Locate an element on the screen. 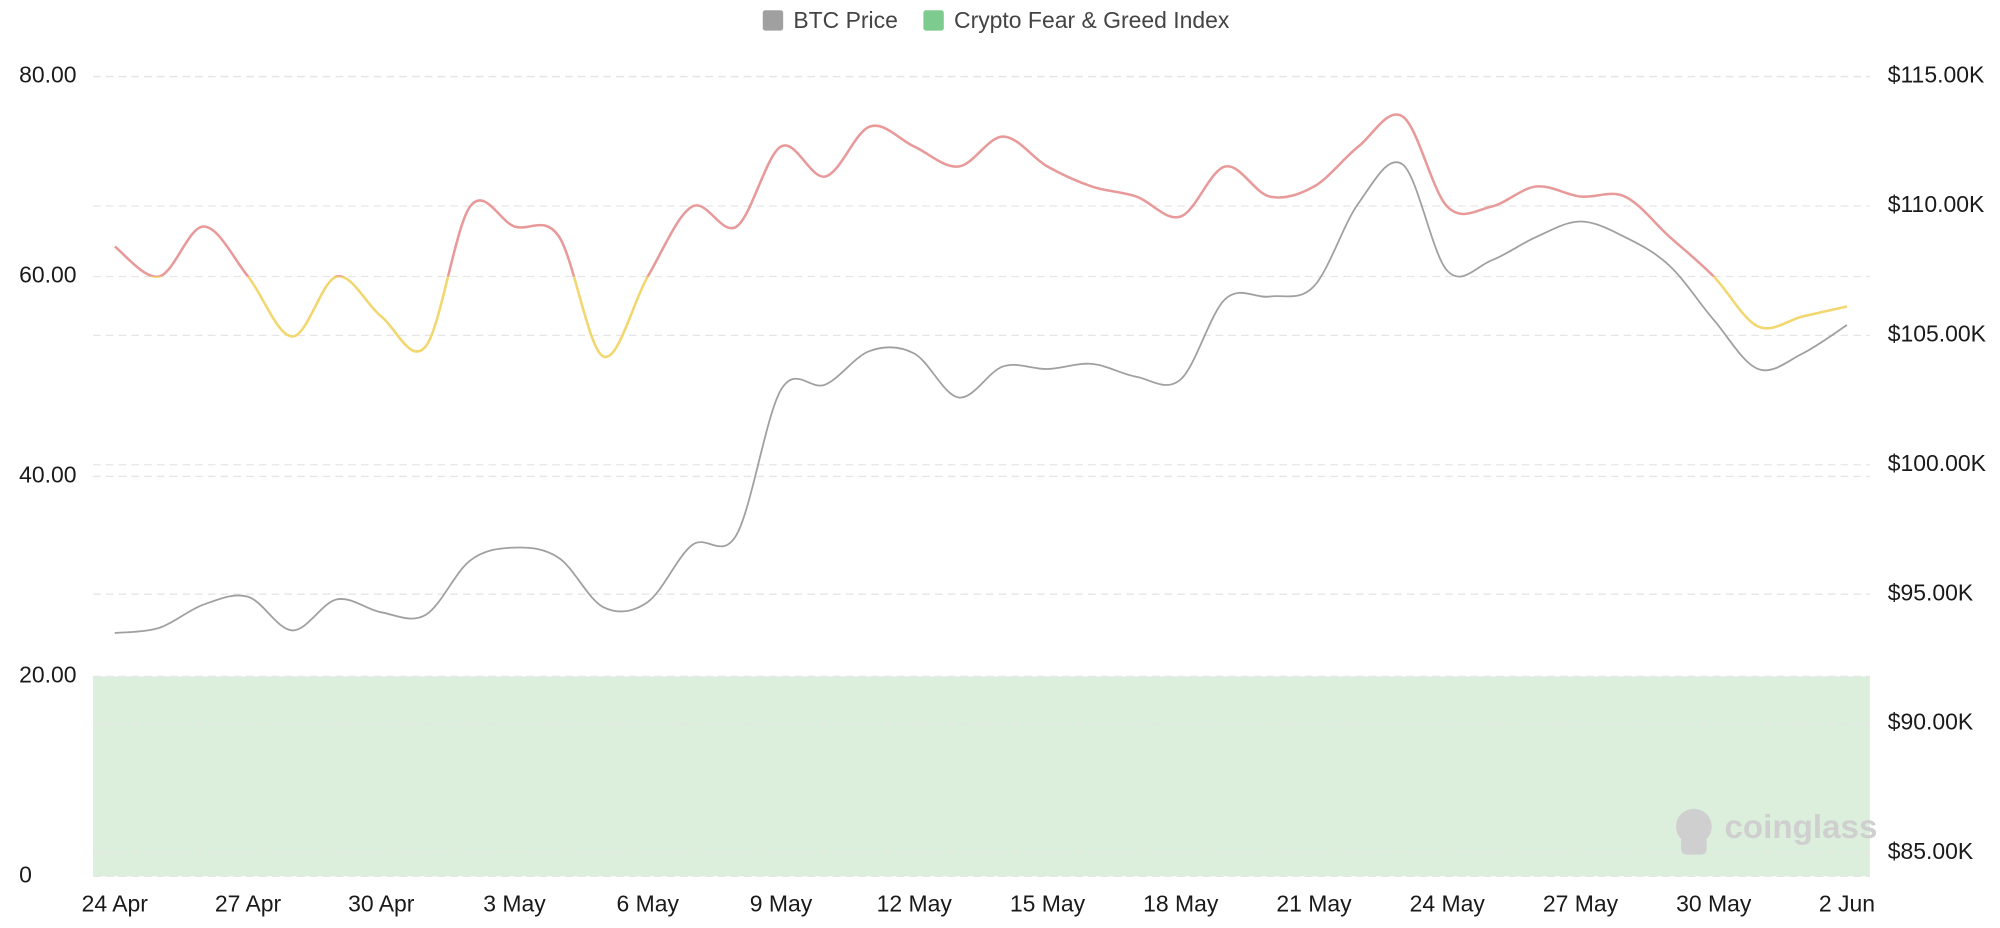 The height and width of the screenshot is (928, 2000). x-tick-label: 27 May is located at coordinates (1581, 904).